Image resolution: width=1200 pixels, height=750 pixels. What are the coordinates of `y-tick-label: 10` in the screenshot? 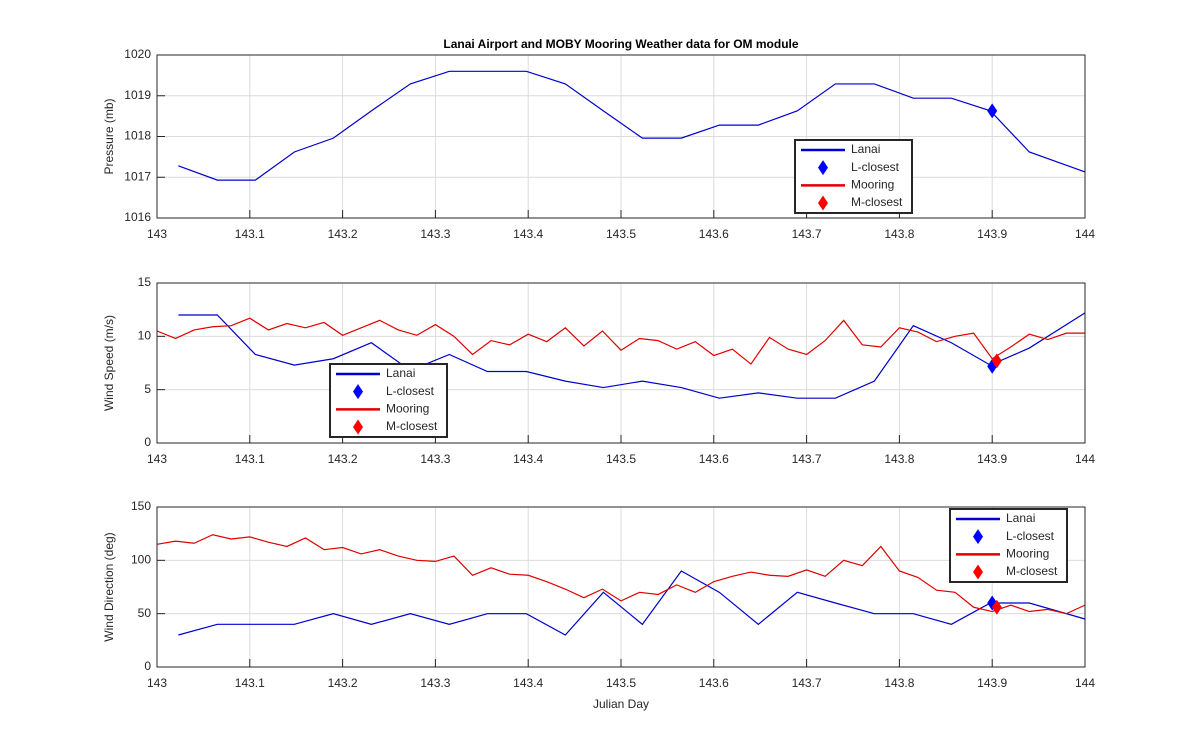 It's located at (145, 336).